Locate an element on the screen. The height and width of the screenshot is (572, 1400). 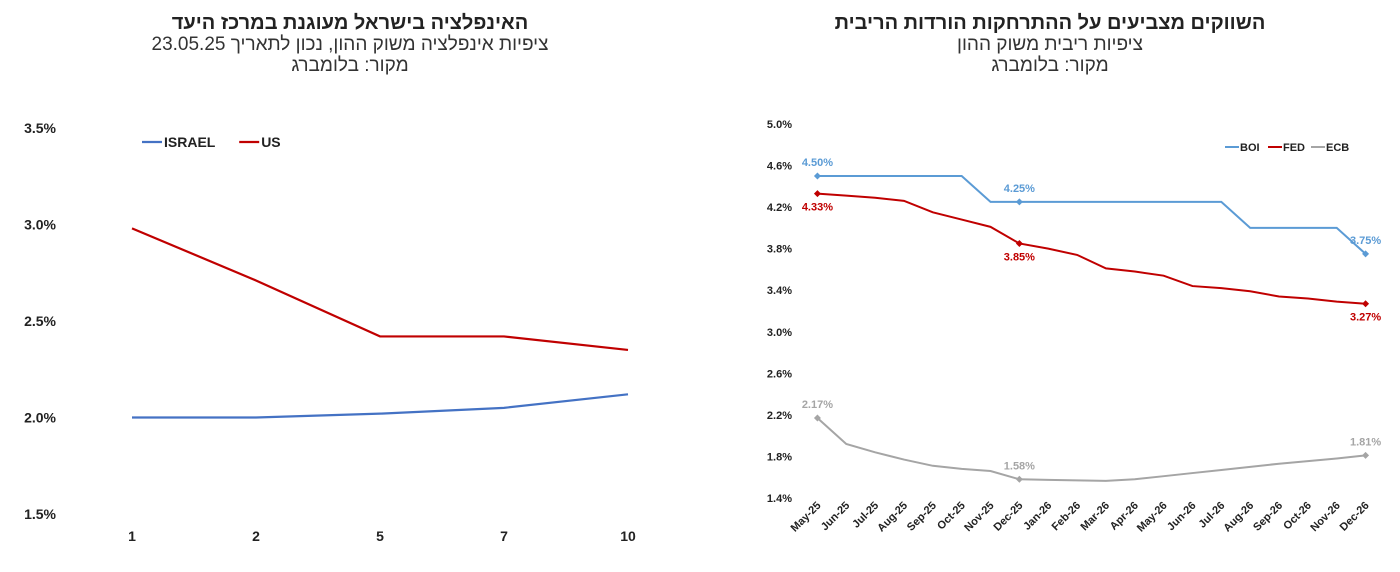
x-tick-label: Nov-26 is located at coordinates (1325, 517).